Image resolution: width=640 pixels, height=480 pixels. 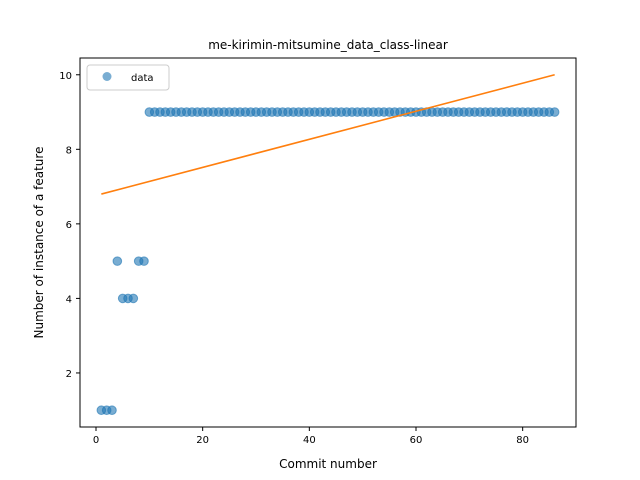 What do you see at coordinates (202, 440) in the screenshot?
I see `x-tick-label: 20` at bounding box center [202, 440].